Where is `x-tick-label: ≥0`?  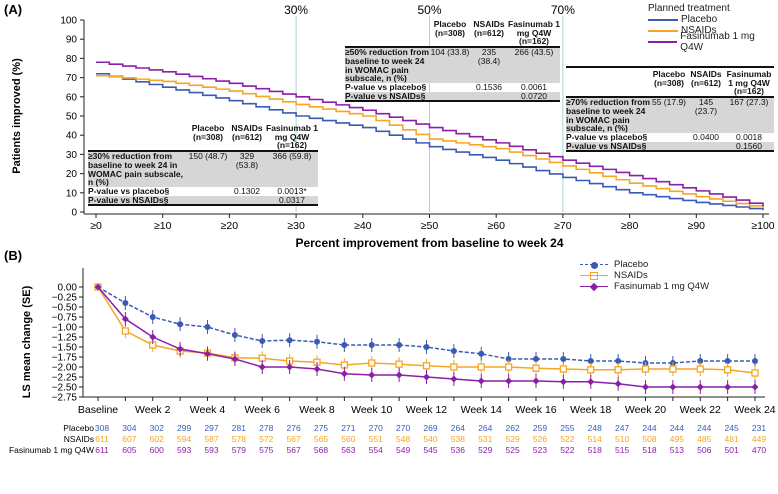
x-tick-label: ≥0 is located at coordinates (96, 226).